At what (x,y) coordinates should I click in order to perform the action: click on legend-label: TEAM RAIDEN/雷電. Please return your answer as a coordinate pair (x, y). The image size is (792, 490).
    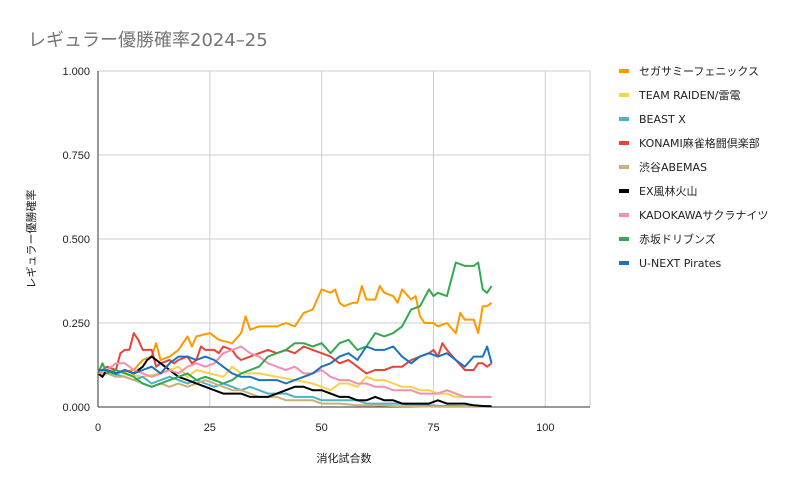
    Looking at the image, I should click on (689, 95).